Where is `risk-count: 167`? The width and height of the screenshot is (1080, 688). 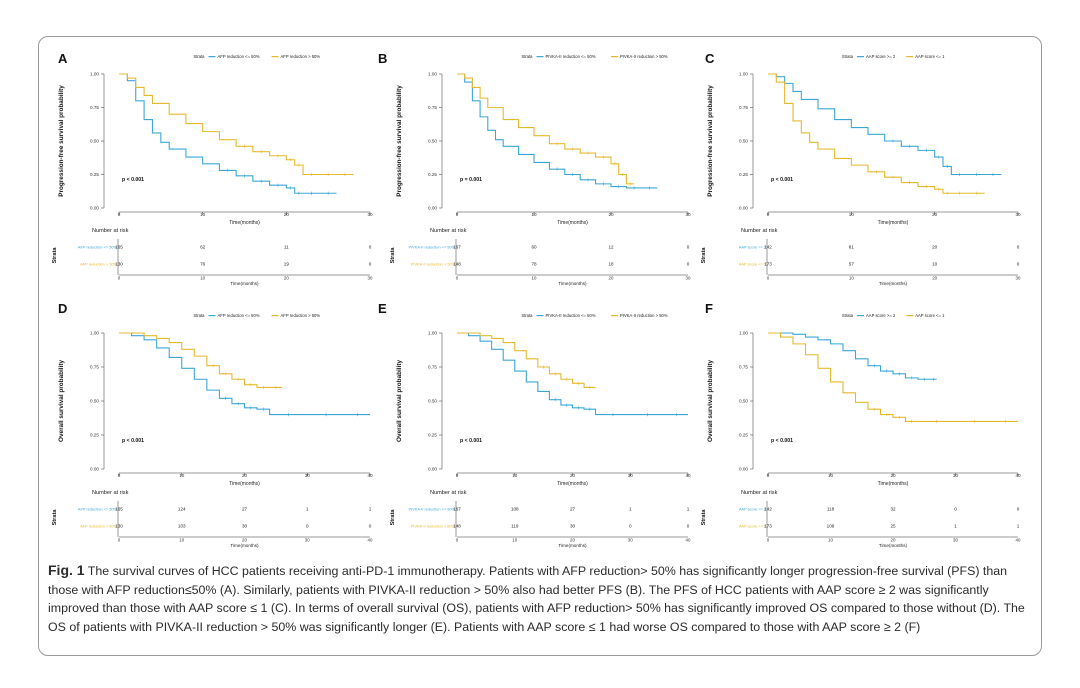 risk-count: 167 is located at coordinates (457, 509).